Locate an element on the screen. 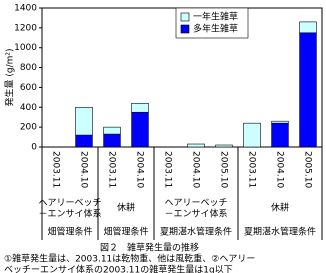 The height and width of the screenshot is (273, 326). y-tick-label: 200 is located at coordinates (28, 128).